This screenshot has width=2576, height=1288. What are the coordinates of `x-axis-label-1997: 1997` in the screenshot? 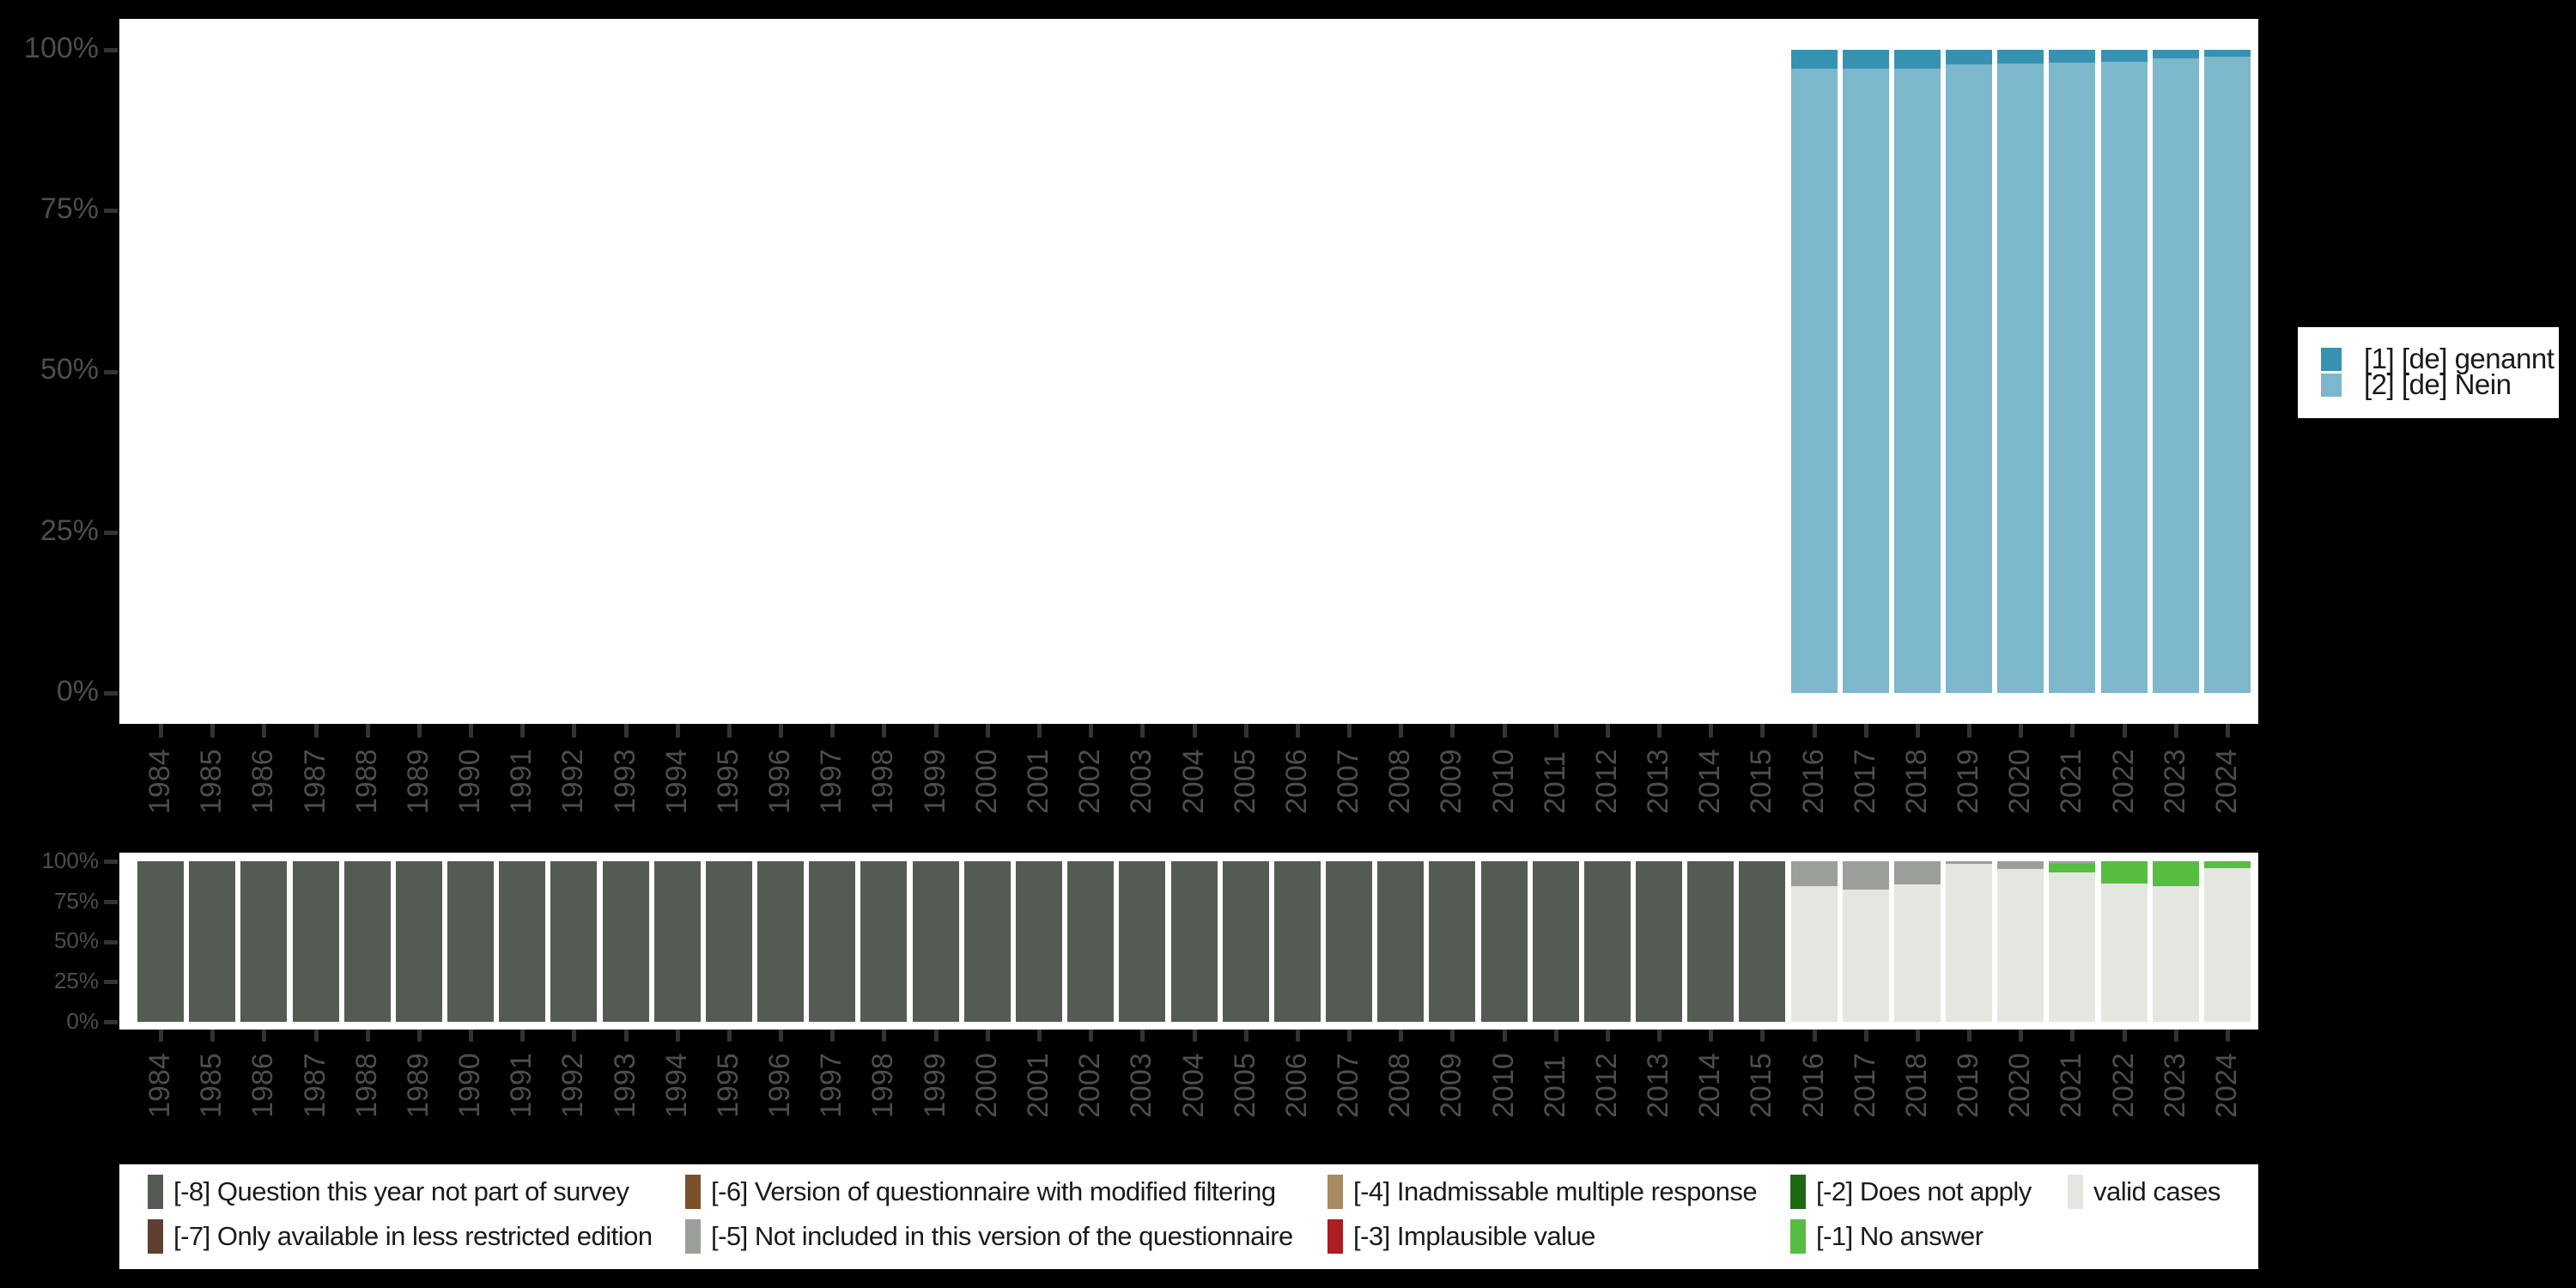 It's located at (832, 1085).